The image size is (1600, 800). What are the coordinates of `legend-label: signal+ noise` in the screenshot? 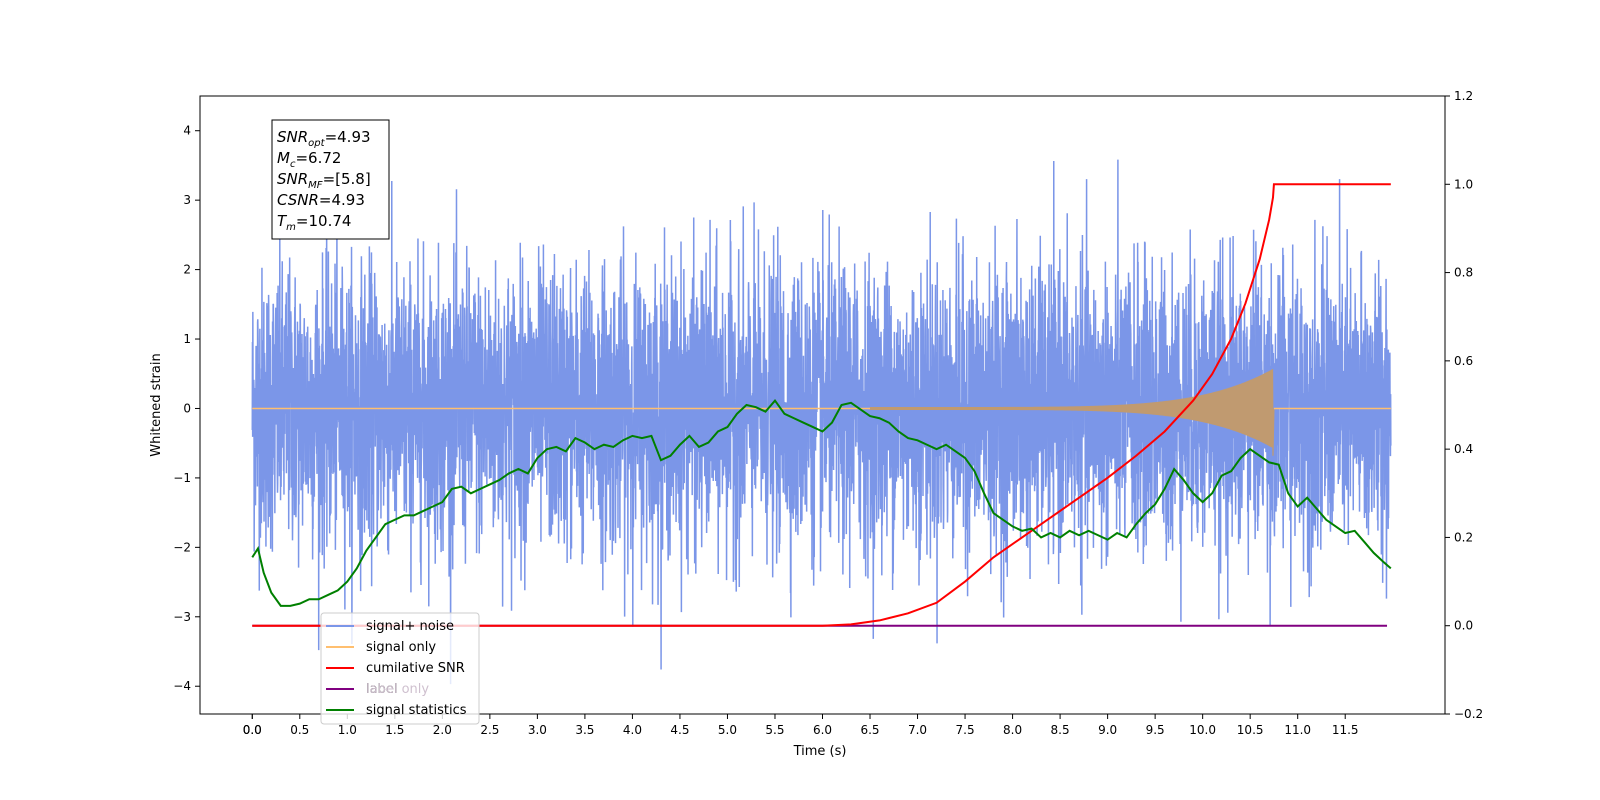 It's located at (410, 626).